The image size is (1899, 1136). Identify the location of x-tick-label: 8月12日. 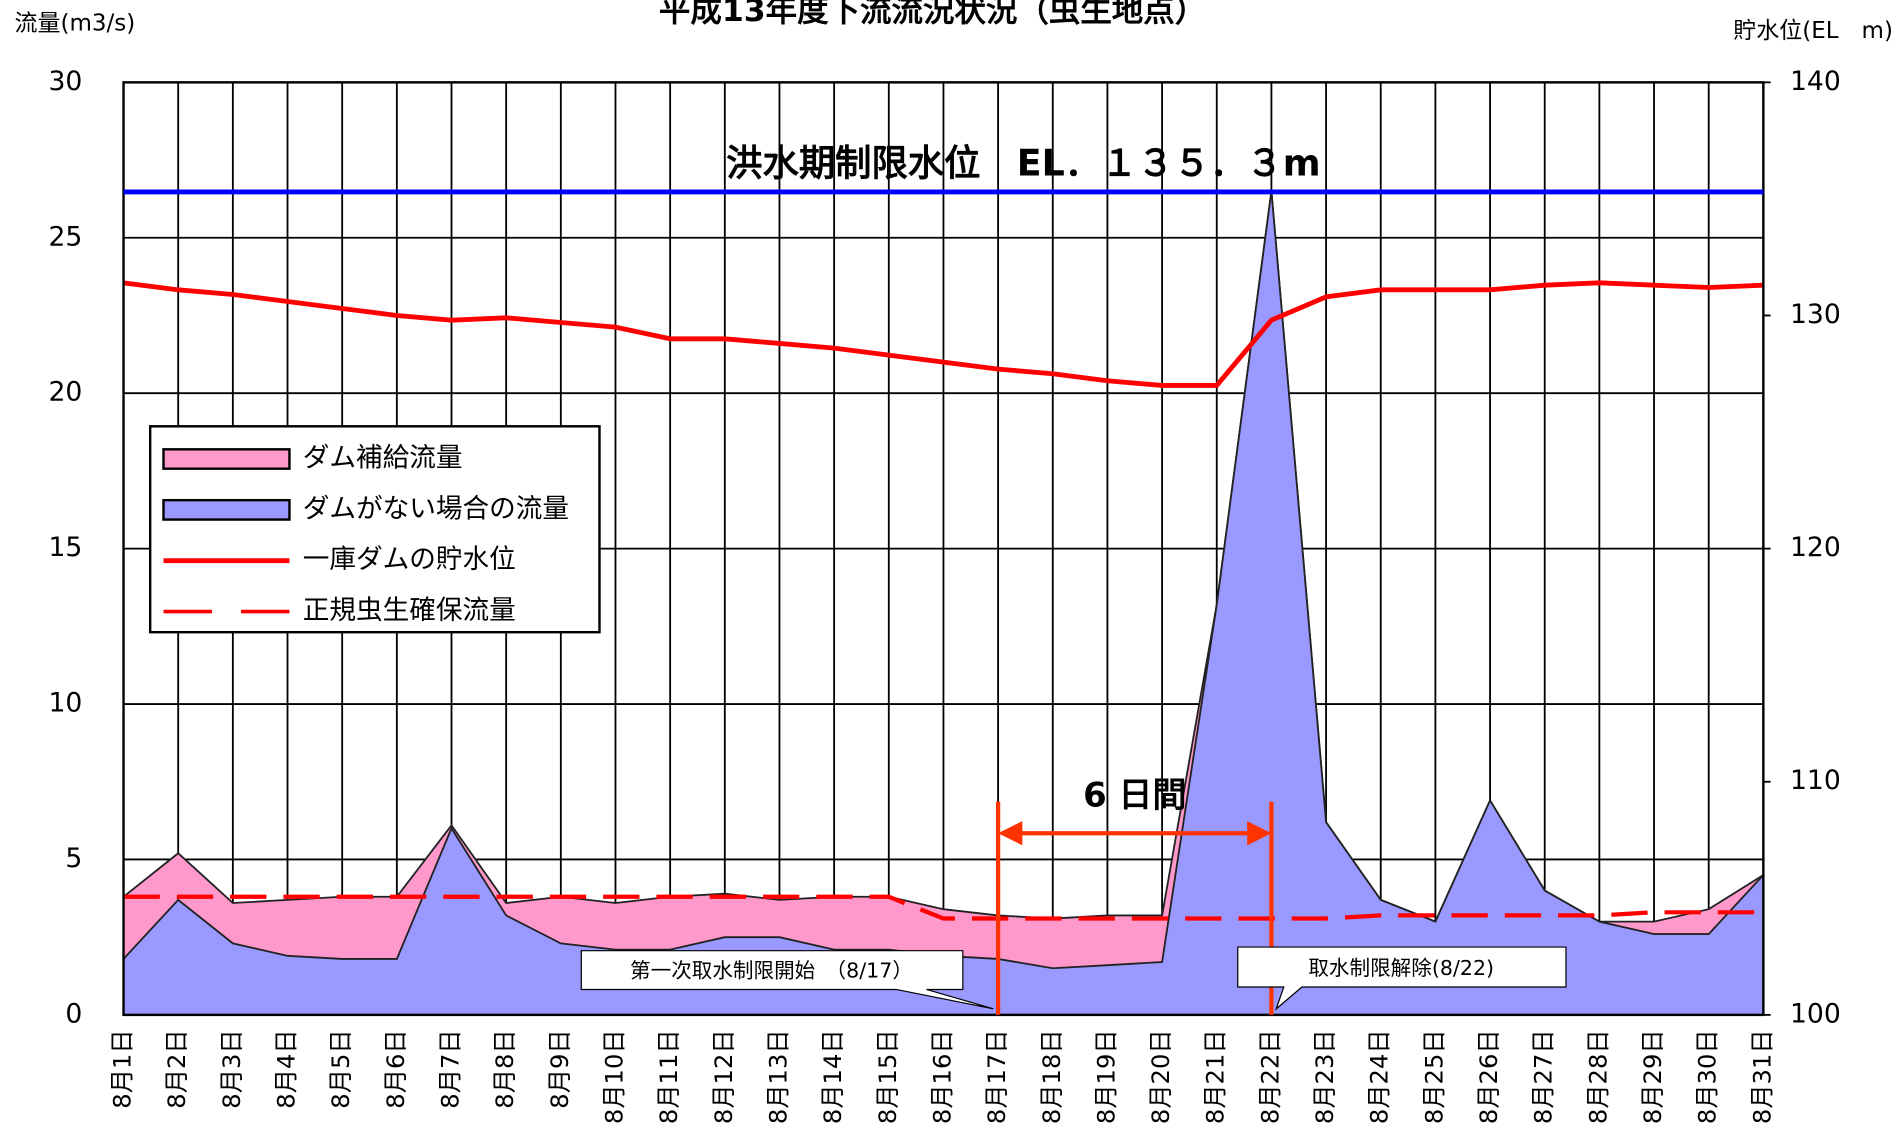
(724, 1076).